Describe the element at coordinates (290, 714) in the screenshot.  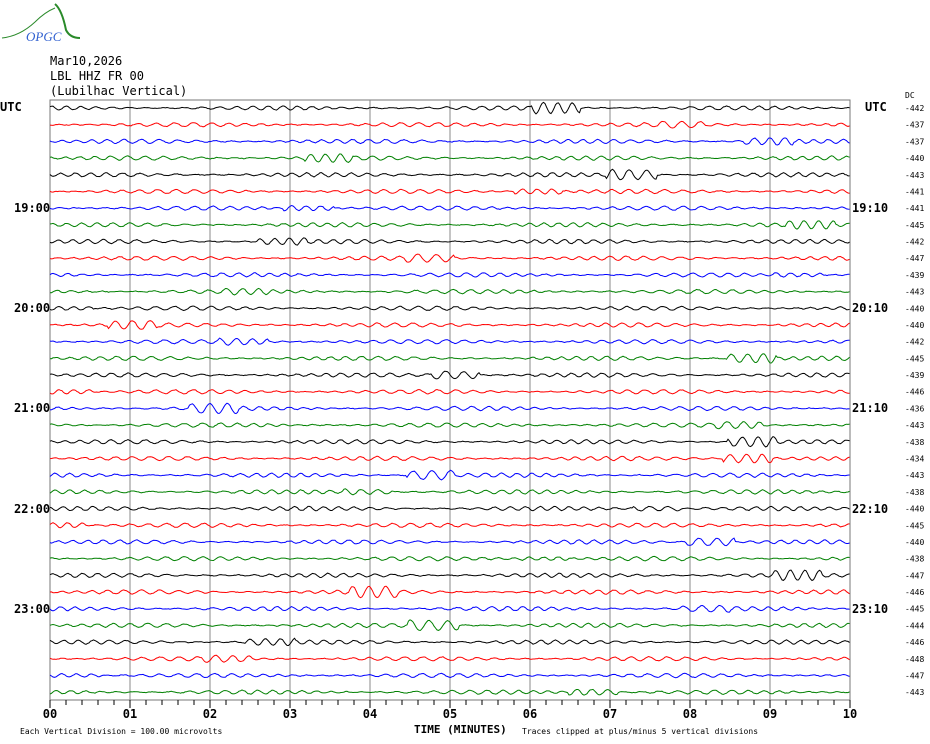
I see `x-tick-label: 03` at that location.